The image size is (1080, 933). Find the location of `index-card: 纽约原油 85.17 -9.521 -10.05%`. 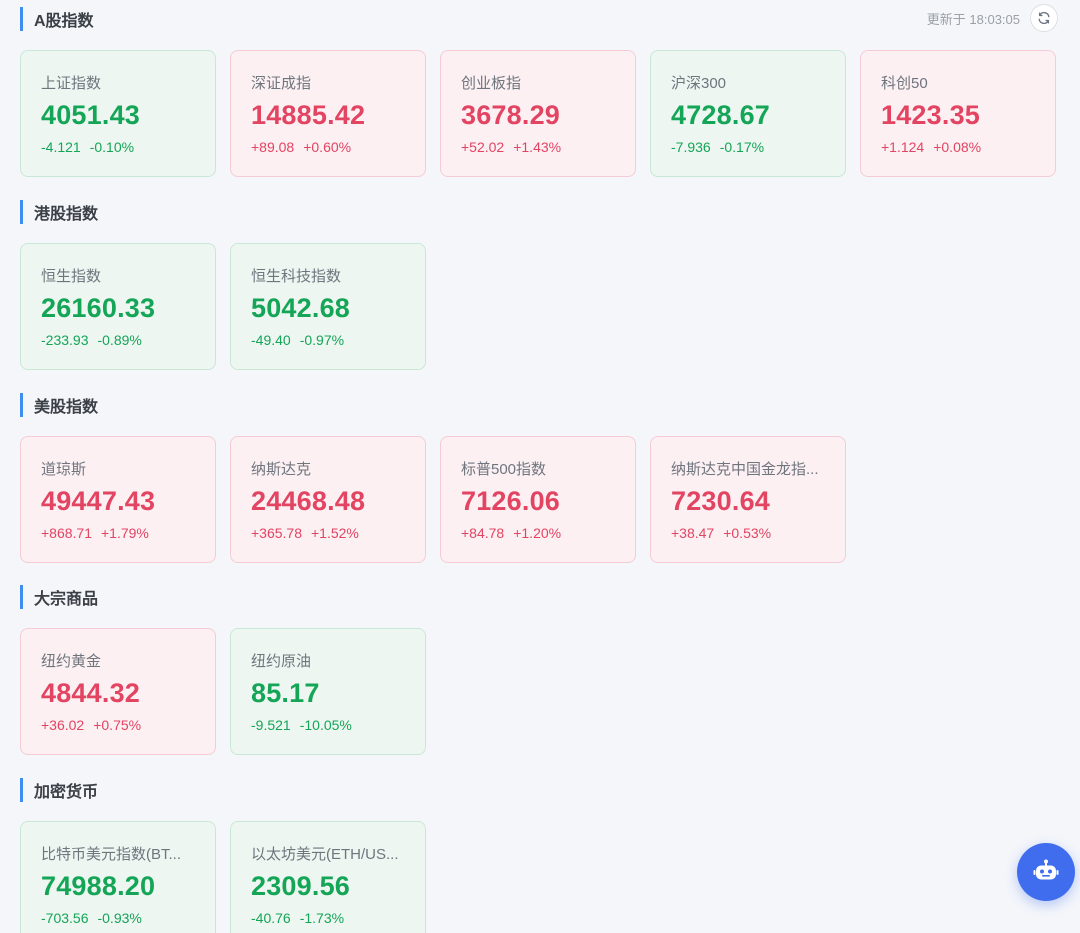

index-card: 纽约原油 85.17 -9.521 -10.05% is located at coordinates (328, 691).